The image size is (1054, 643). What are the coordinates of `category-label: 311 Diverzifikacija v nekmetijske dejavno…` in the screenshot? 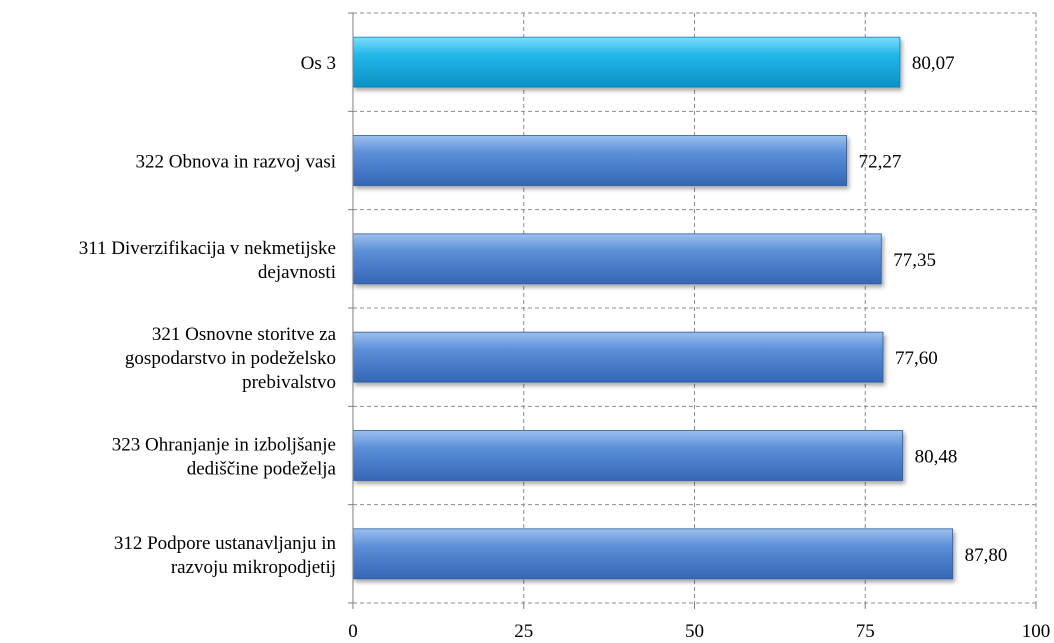 It's located at (207, 260).